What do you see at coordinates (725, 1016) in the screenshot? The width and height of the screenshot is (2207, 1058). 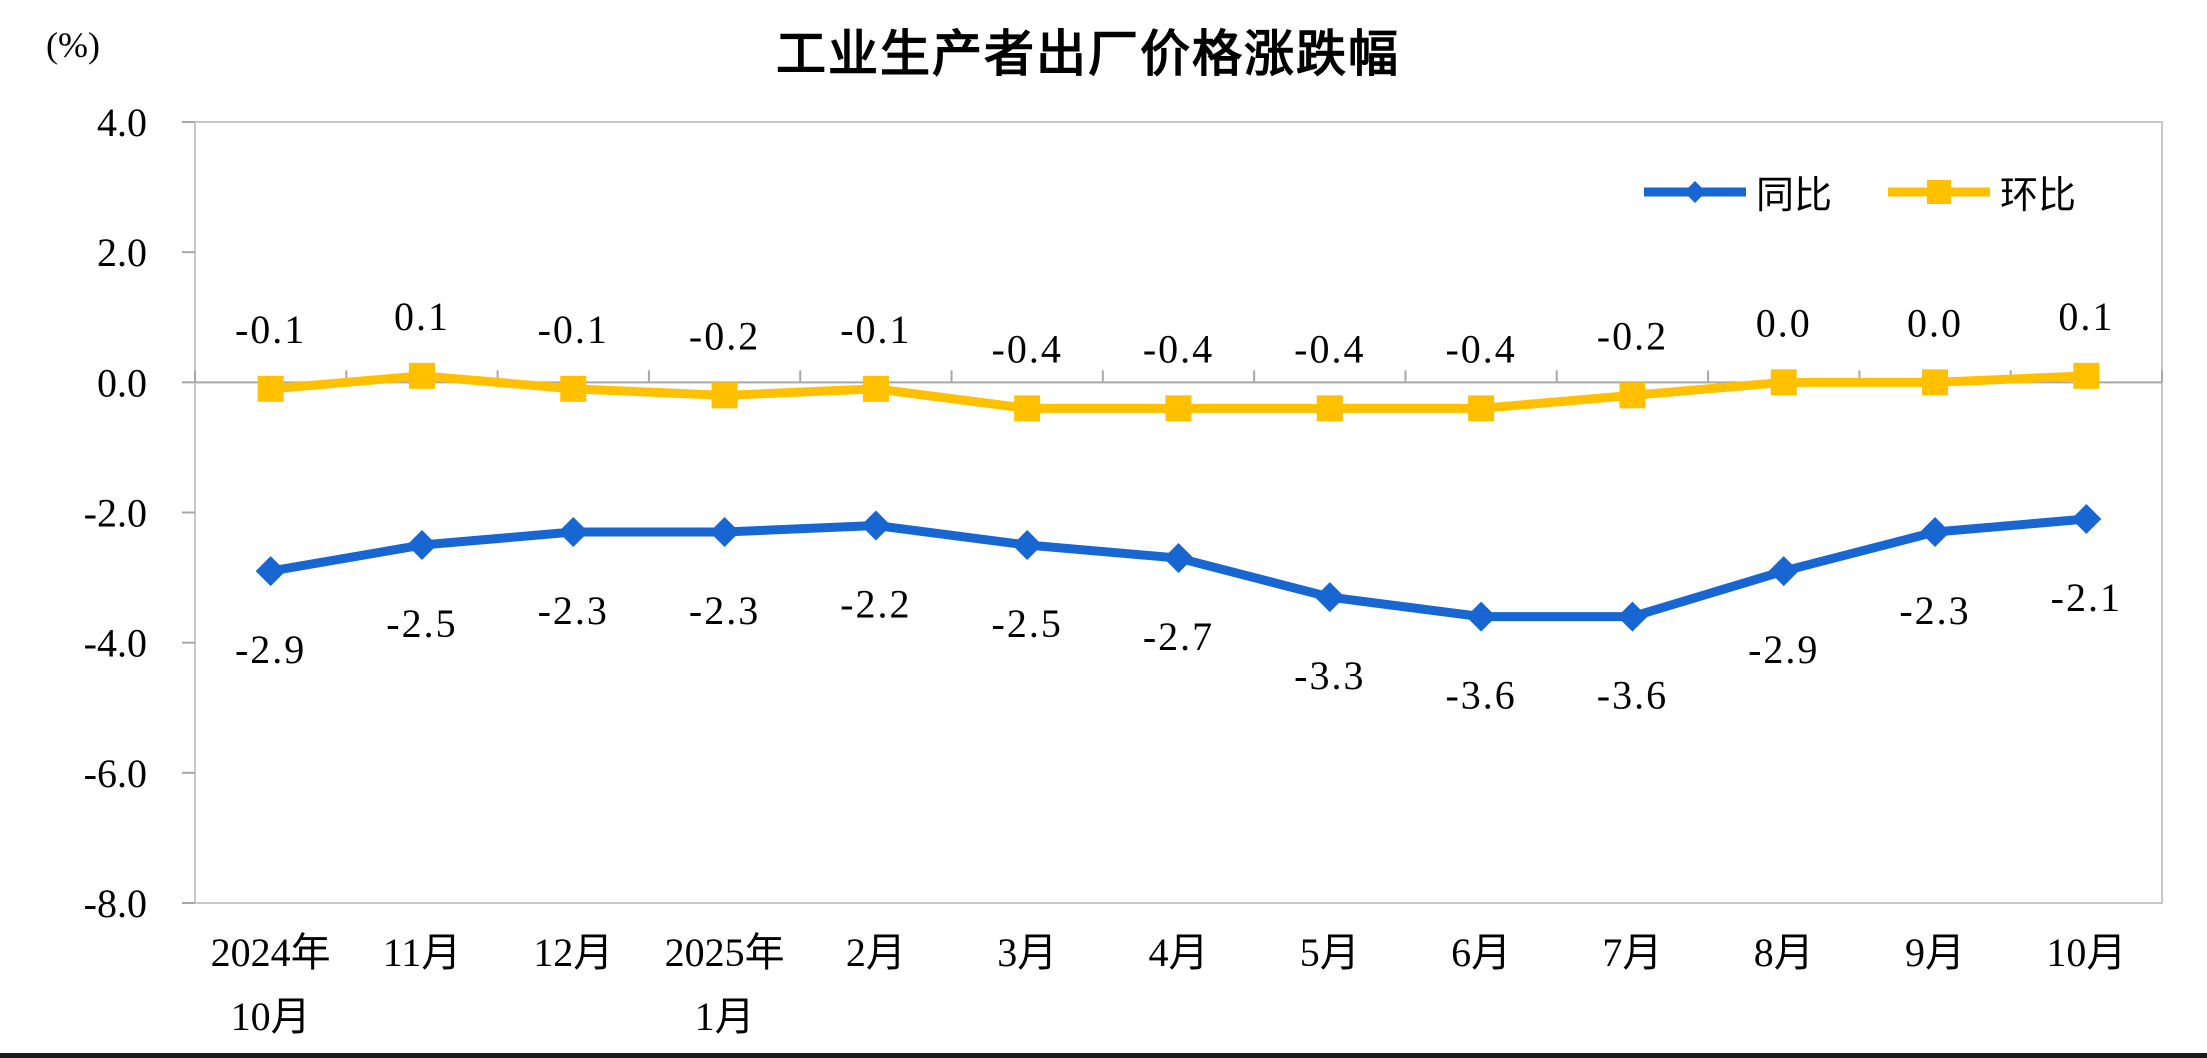 I see `x-tick-label: 1月` at bounding box center [725, 1016].